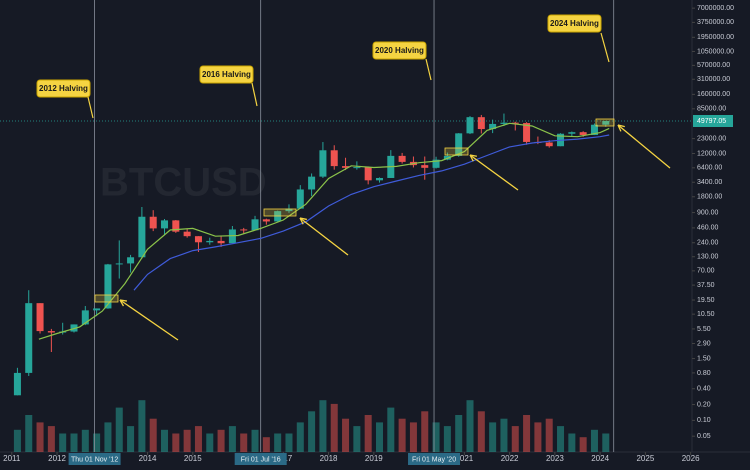  What do you see at coordinates (706, 314) in the screenshot?
I see `y-tick-label: 10.50` at bounding box center [706, 314].